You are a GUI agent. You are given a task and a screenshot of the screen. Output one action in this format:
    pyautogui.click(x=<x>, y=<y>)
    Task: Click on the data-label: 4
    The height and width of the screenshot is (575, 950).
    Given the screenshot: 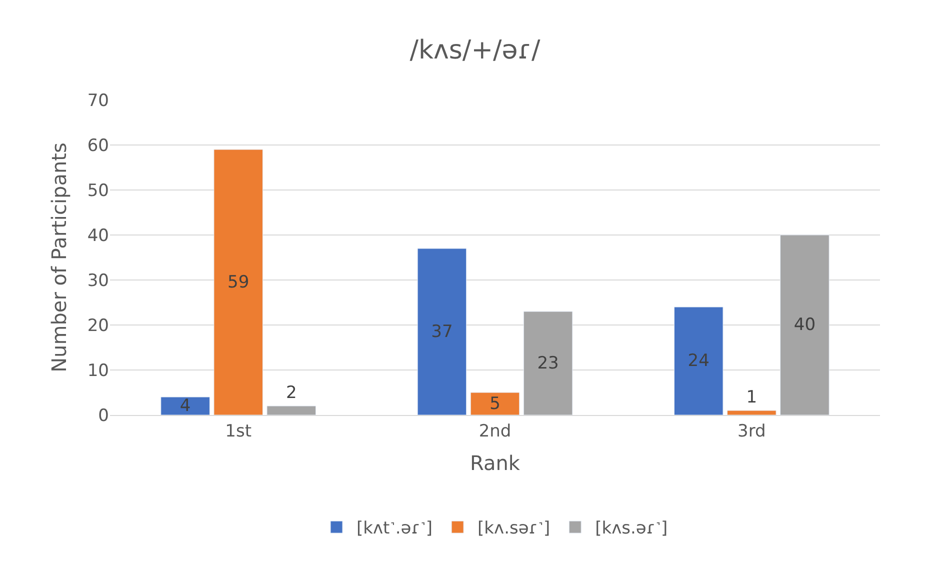 What is the action you would take?
    pyautogui.click(x=185, y=406)
    